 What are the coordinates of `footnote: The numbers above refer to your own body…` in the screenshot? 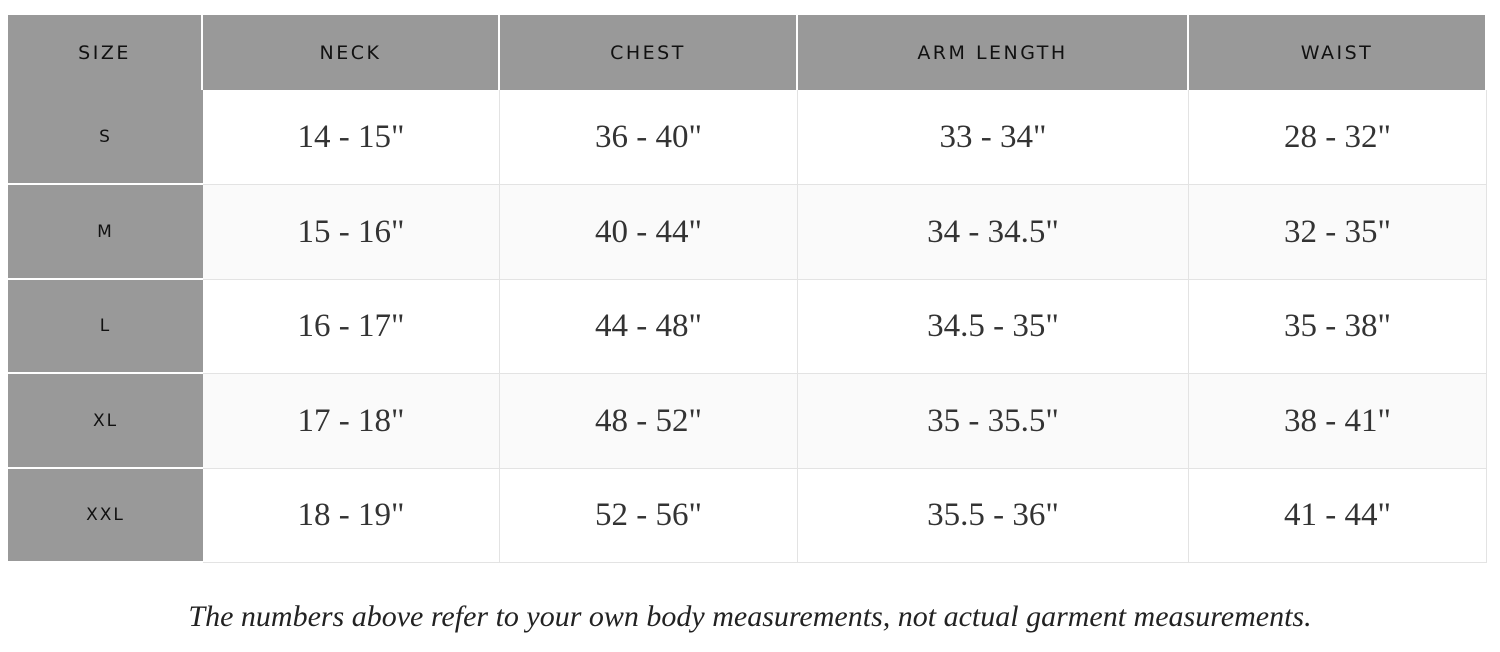 It's located at (750, 616).